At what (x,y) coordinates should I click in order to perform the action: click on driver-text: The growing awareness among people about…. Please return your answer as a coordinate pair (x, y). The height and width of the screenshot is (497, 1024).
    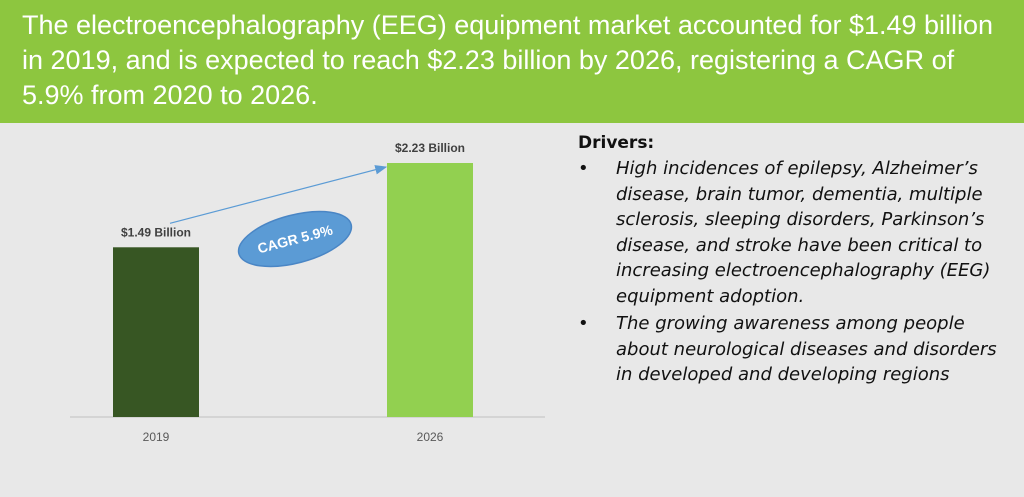
    Looking at the image, I should click on (806, 349).